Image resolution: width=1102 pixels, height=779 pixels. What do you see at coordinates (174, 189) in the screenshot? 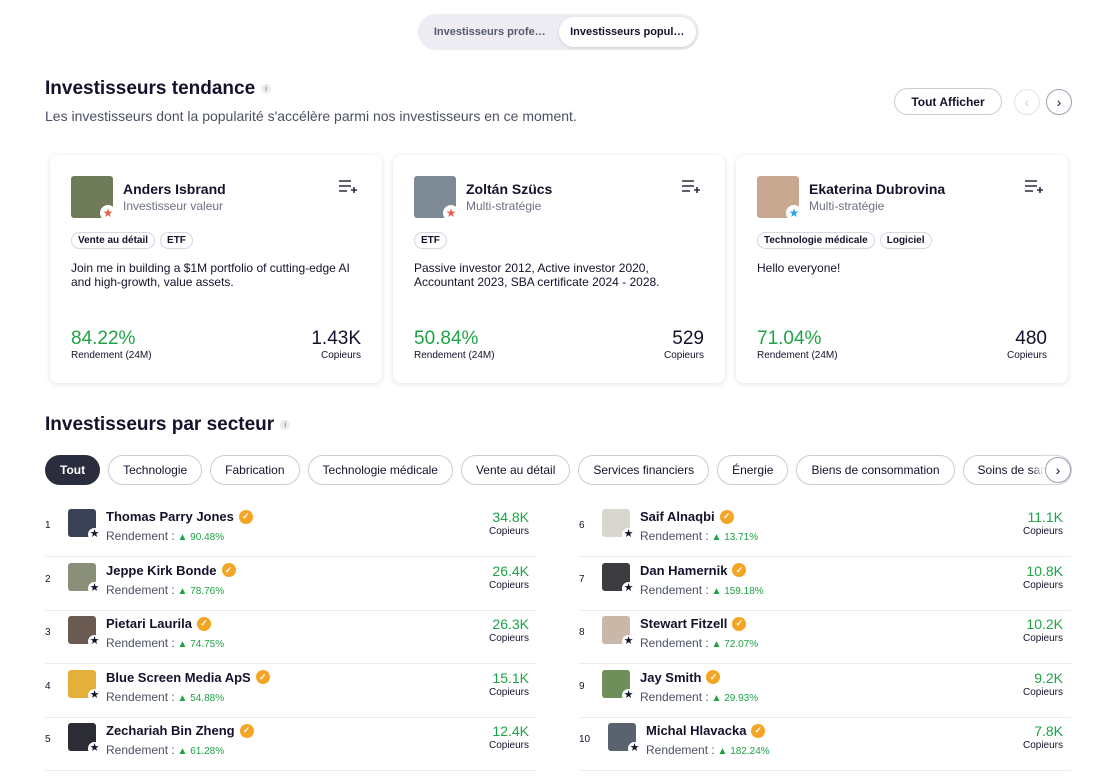
I see `investor-name: Anders Isbrand` at bounding box center [174, 189].